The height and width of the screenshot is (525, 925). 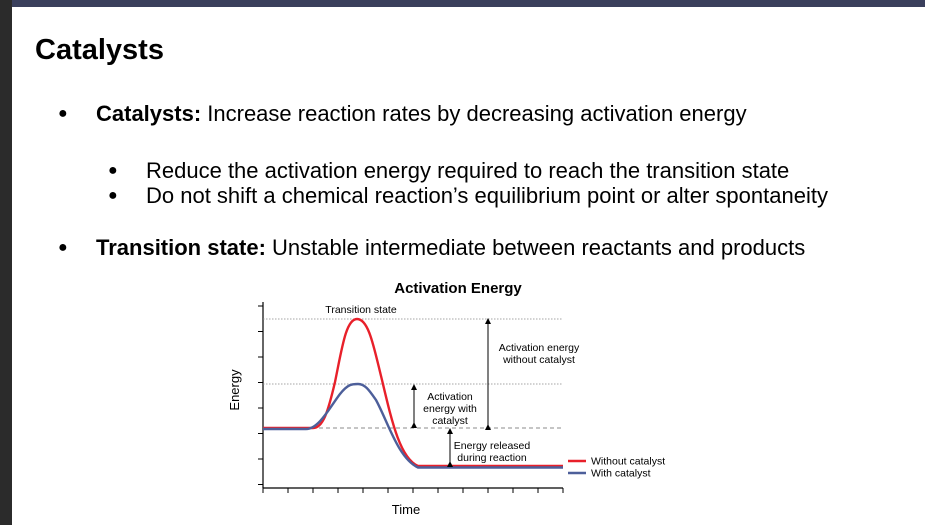 I want to click on bullet-term: Transition state:, so click(x=181, y=247).